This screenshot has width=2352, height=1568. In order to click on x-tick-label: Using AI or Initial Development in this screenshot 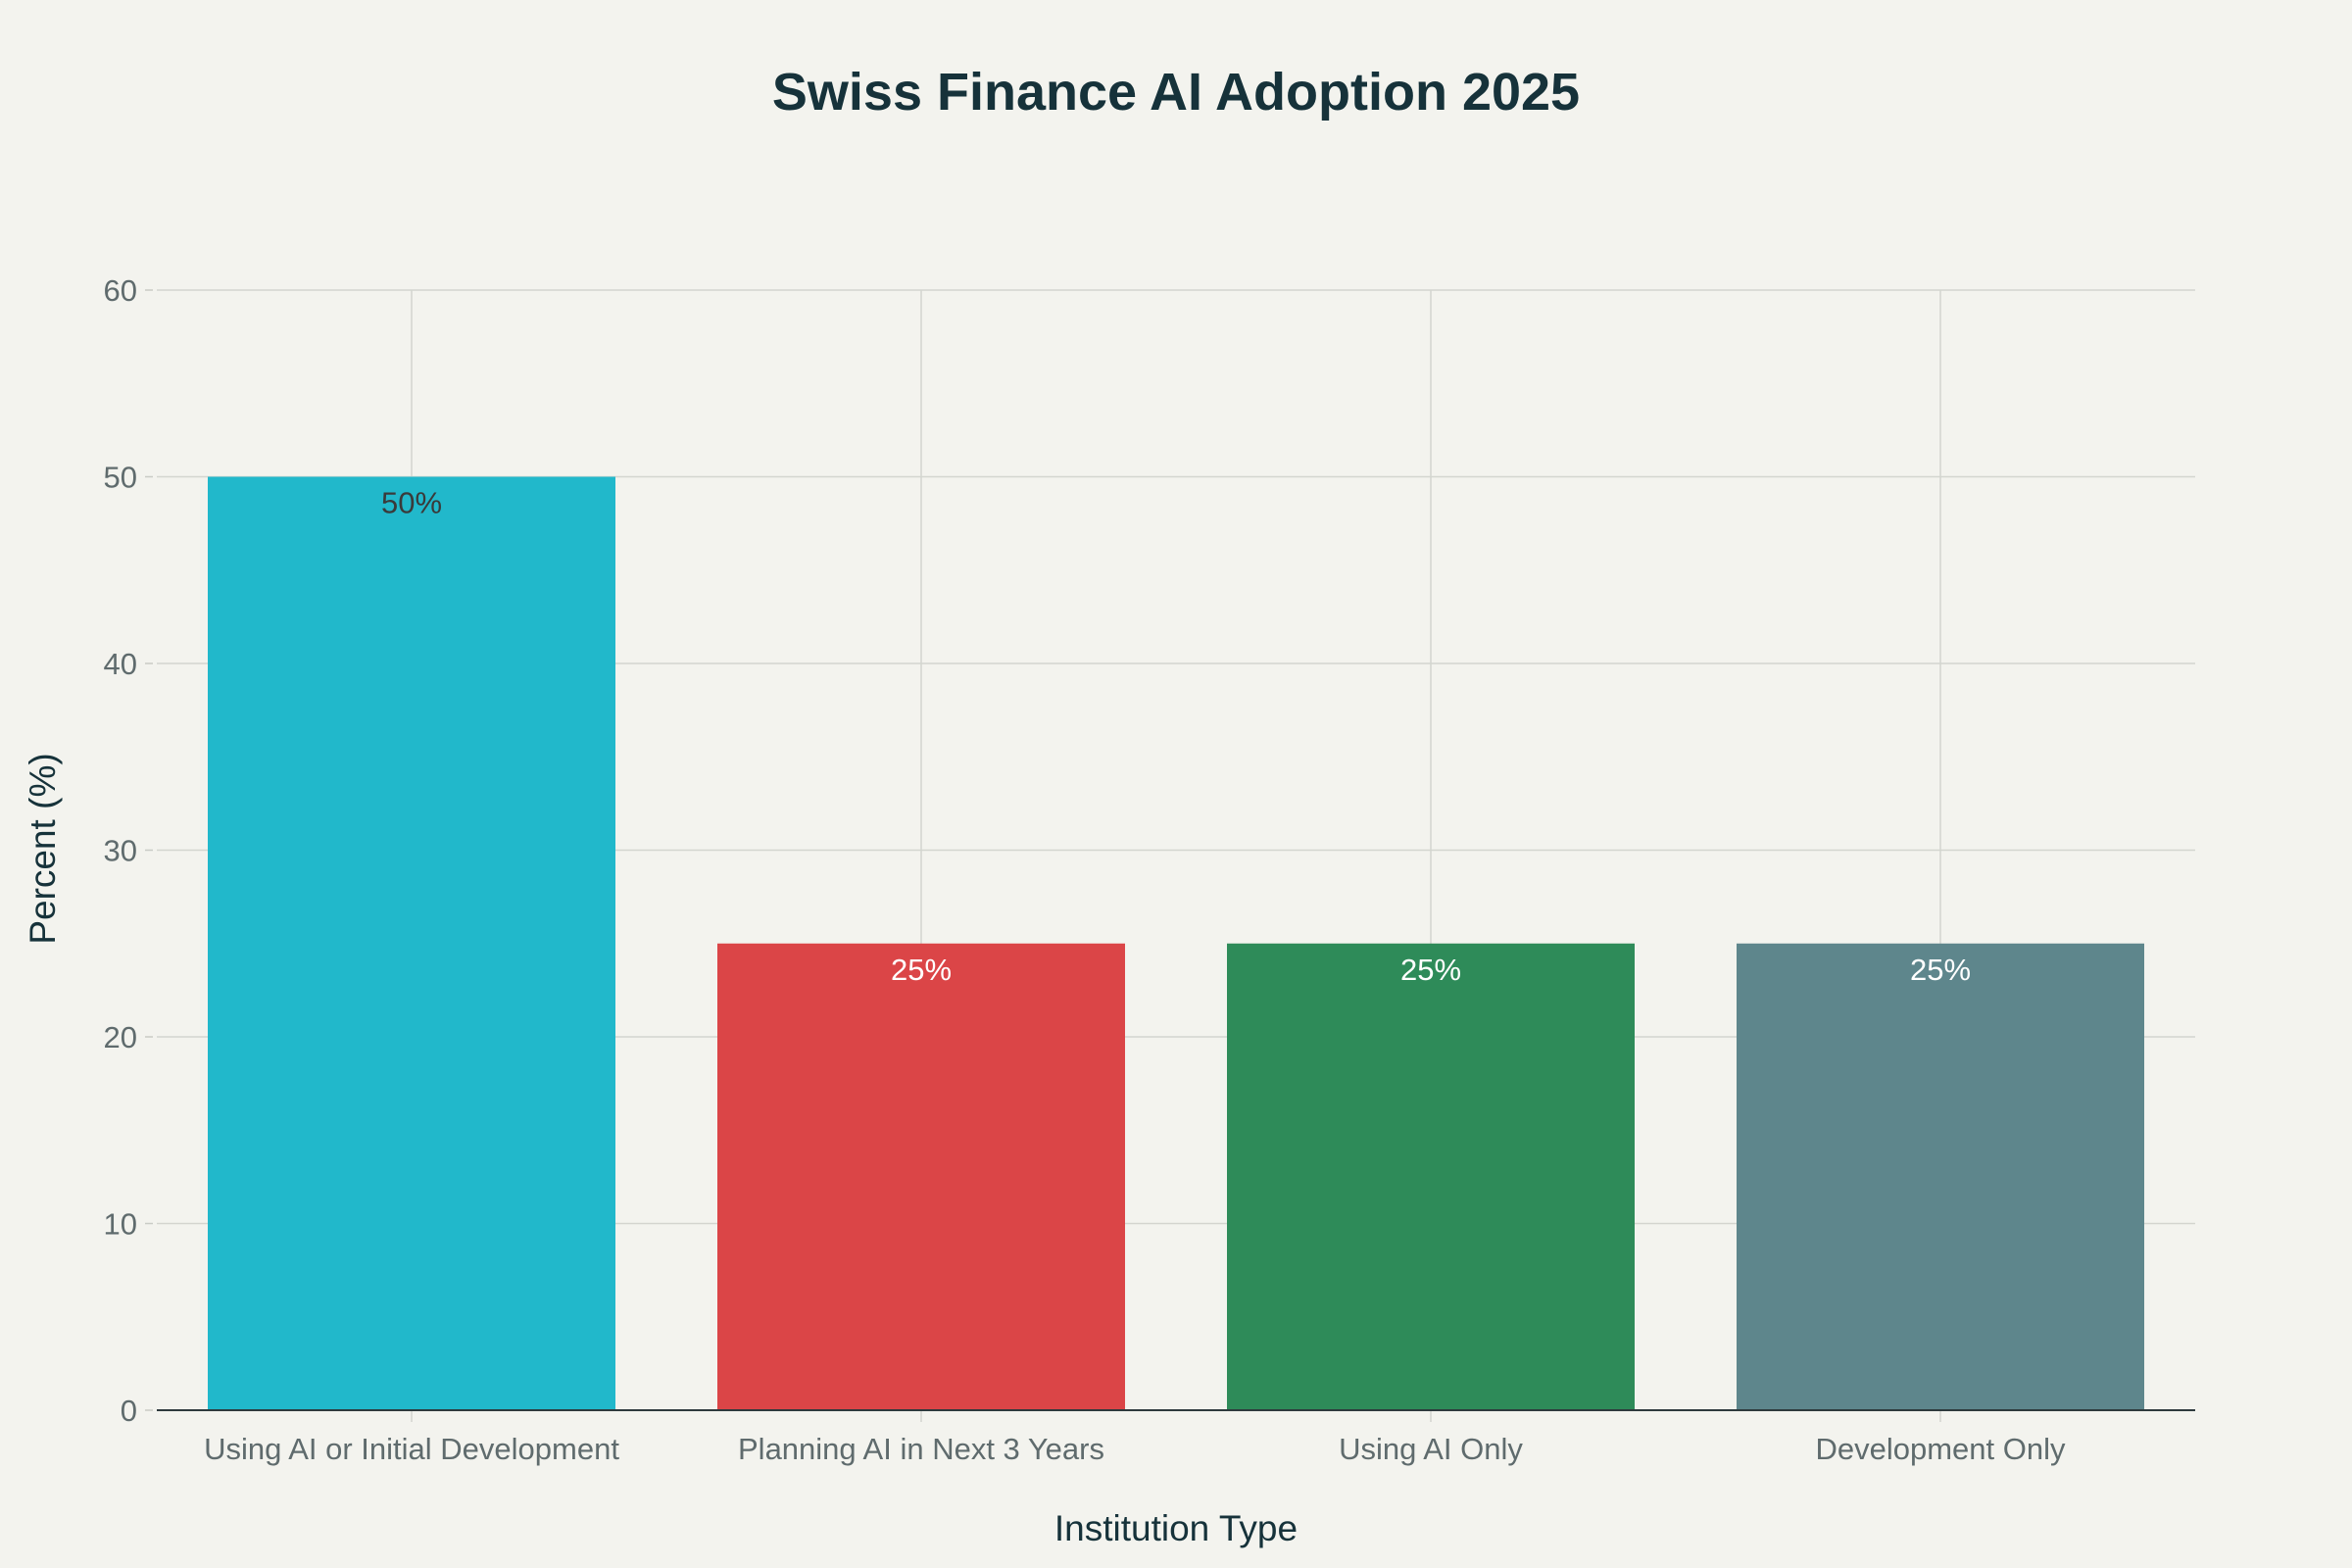, I will do `click(411, 1449)`.